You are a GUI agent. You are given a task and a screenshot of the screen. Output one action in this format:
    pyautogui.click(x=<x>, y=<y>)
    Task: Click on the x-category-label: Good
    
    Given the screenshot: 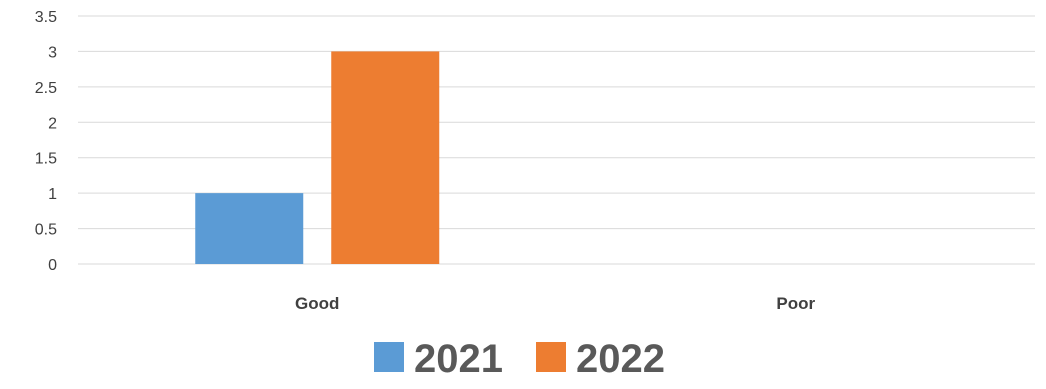 What is the action you would take?
    pyautogui.click(x=317, y=303)
    